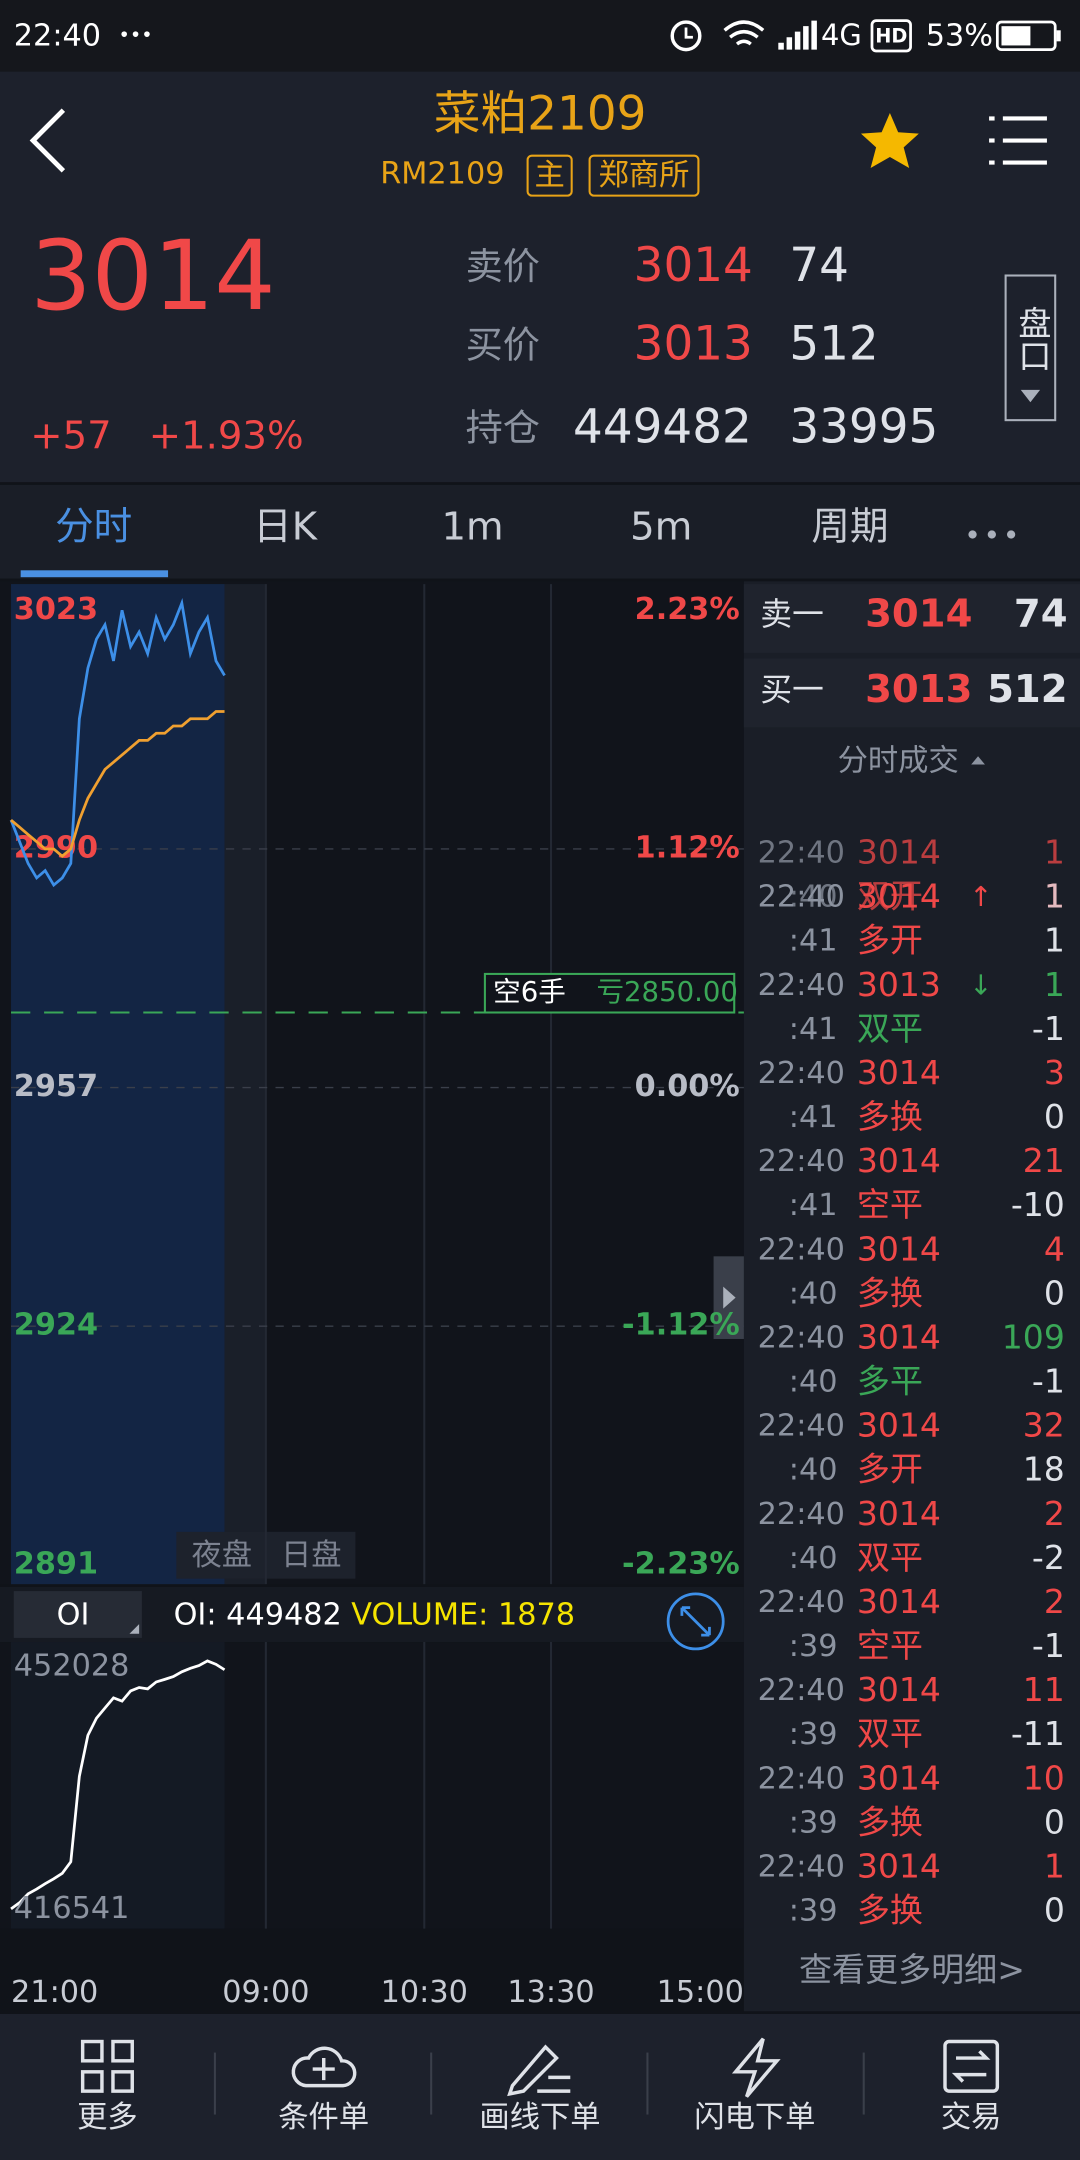 Image resolution: width=1080 pixels, height=2160 pixels. Describe the element at coordinates (662, 427) in the screenshot. I see `quote-price: 449482` at that location.